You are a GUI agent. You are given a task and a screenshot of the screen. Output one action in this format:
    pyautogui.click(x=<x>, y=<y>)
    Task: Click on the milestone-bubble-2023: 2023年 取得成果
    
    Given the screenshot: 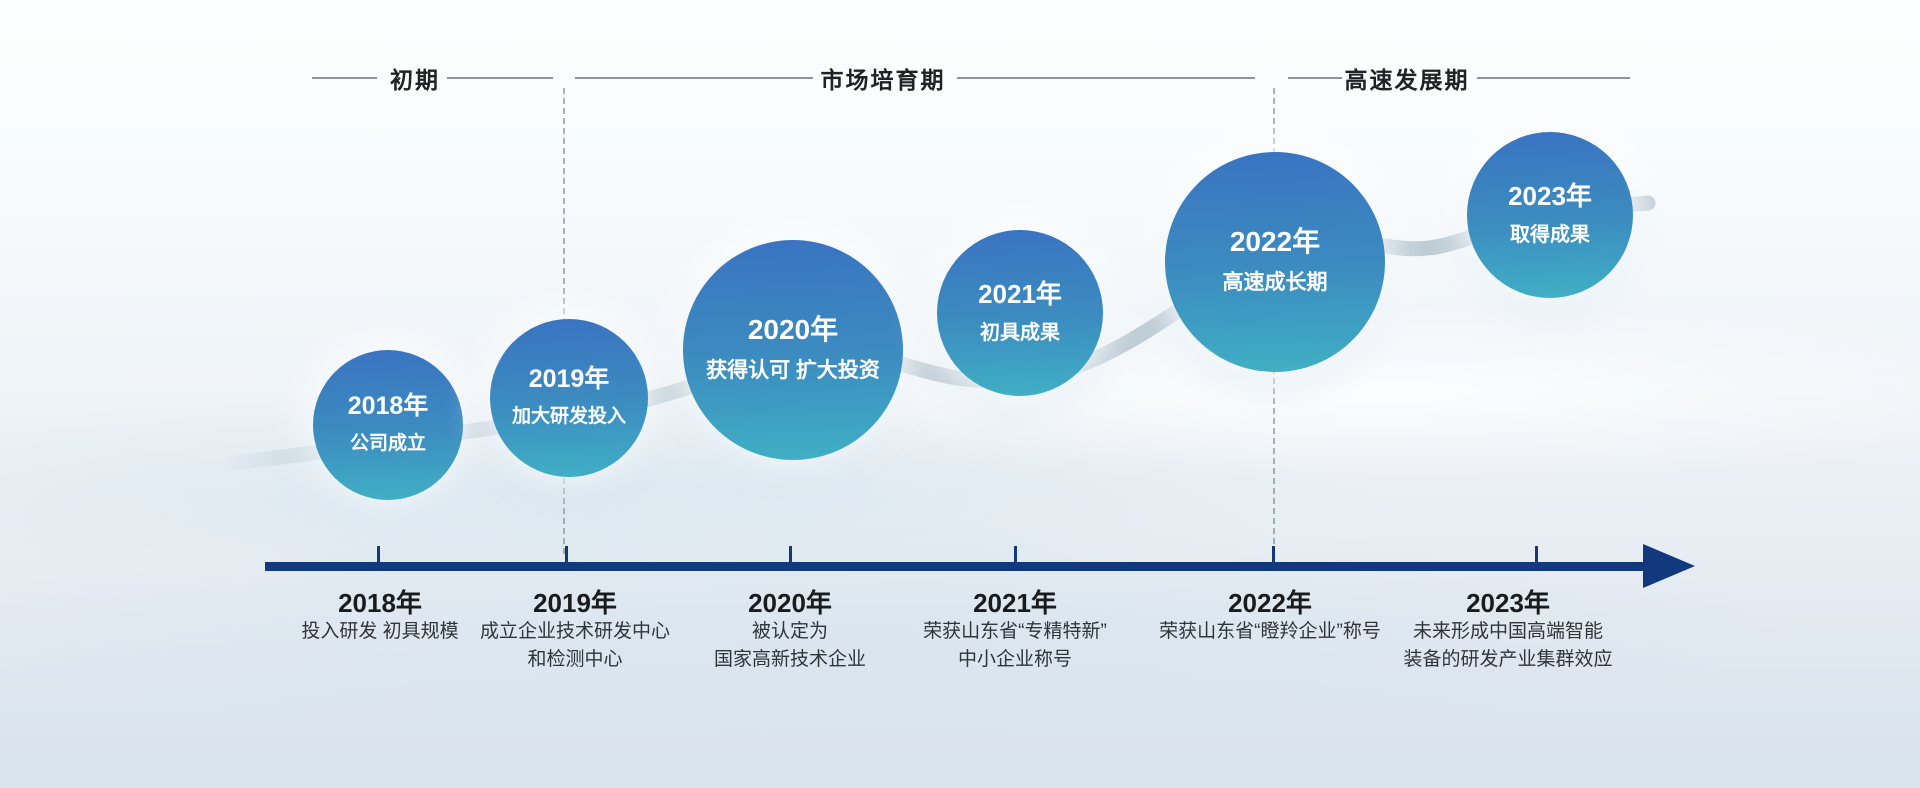 What is the action you would take?
    pyautogui.click(x=1550, y=215)
    